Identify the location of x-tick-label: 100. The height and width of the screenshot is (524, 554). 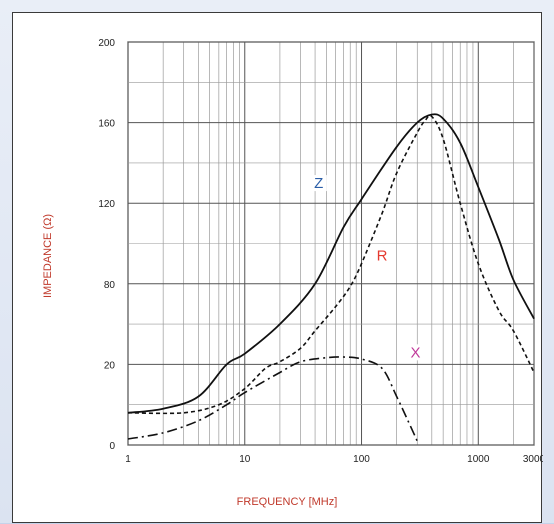
(361, 459).